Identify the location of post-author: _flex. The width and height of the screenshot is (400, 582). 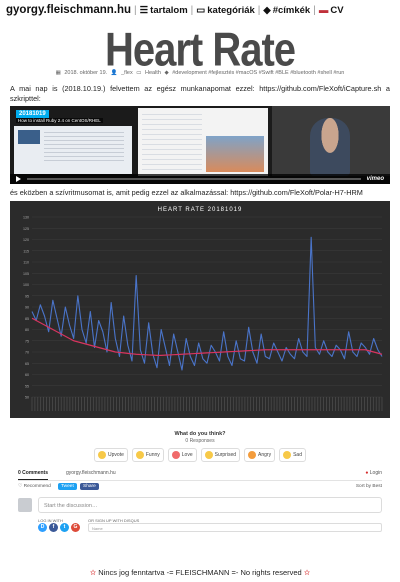
(127, 73).